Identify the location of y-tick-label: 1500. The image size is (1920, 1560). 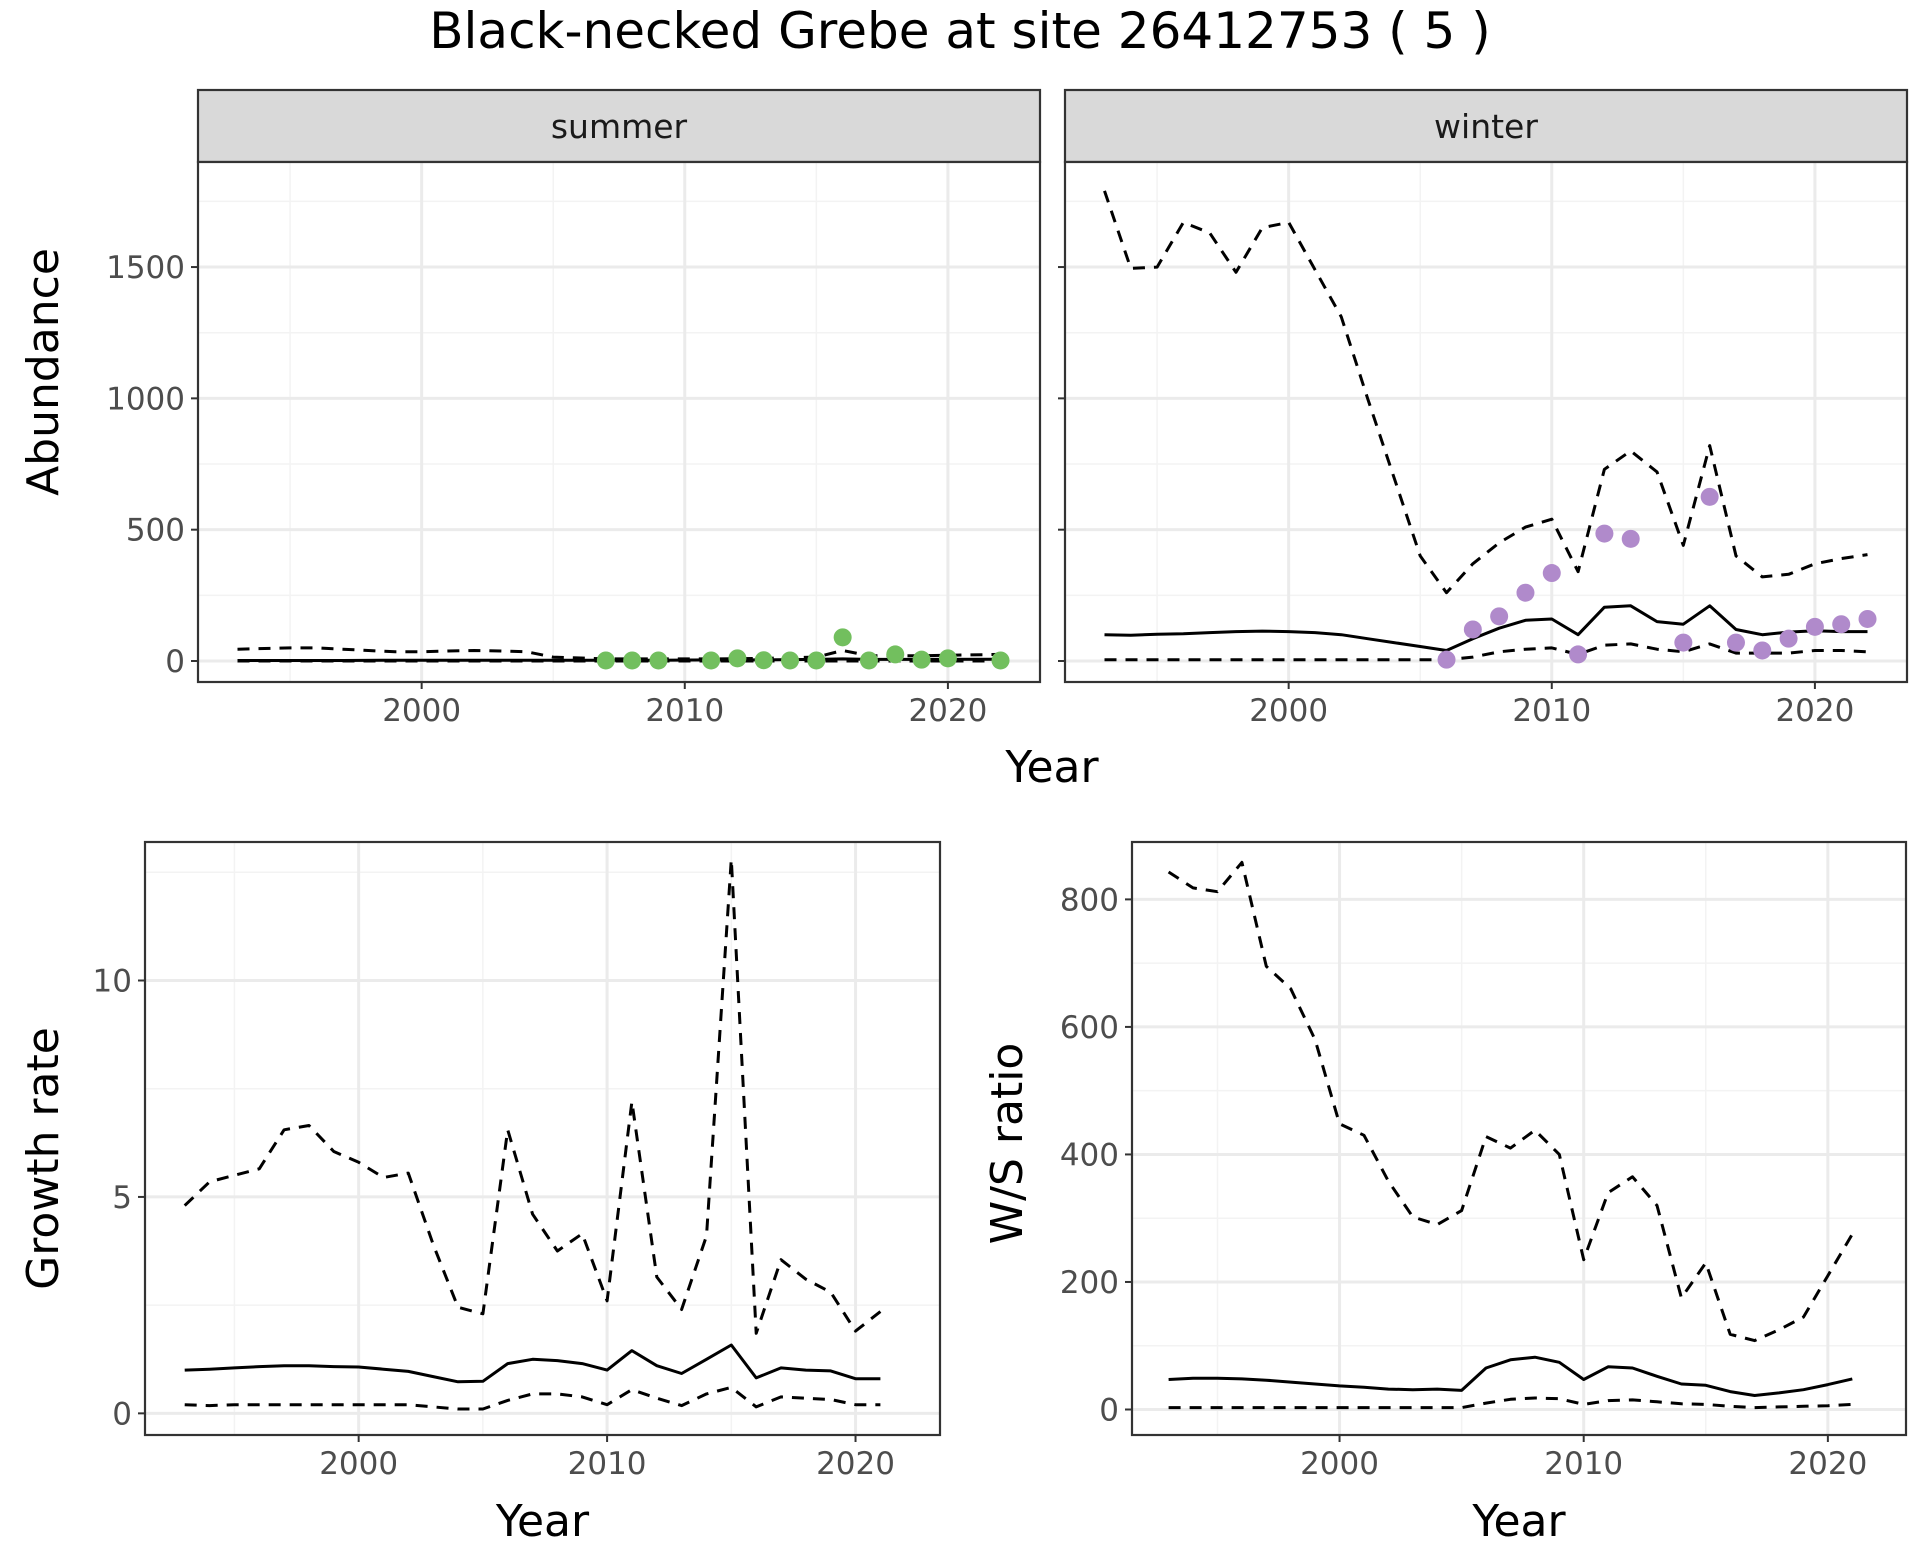
(145, 268).